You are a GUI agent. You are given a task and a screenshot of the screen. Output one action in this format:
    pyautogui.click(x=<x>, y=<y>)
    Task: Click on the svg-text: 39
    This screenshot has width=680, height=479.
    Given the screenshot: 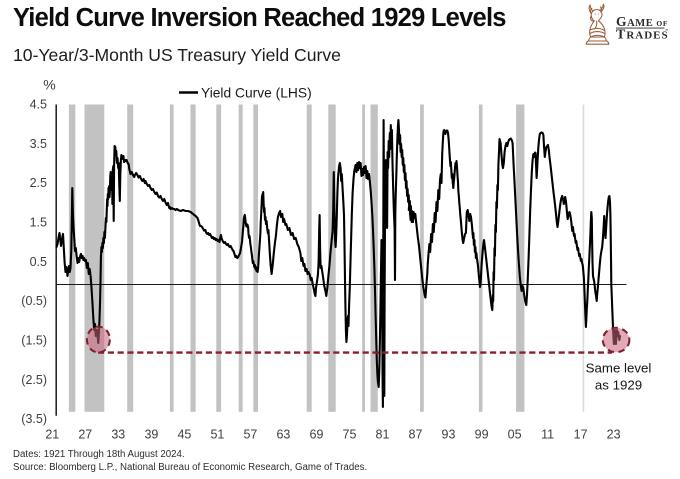 What is the action you would take?
    pyautogui.click(x=151, y=435)
    